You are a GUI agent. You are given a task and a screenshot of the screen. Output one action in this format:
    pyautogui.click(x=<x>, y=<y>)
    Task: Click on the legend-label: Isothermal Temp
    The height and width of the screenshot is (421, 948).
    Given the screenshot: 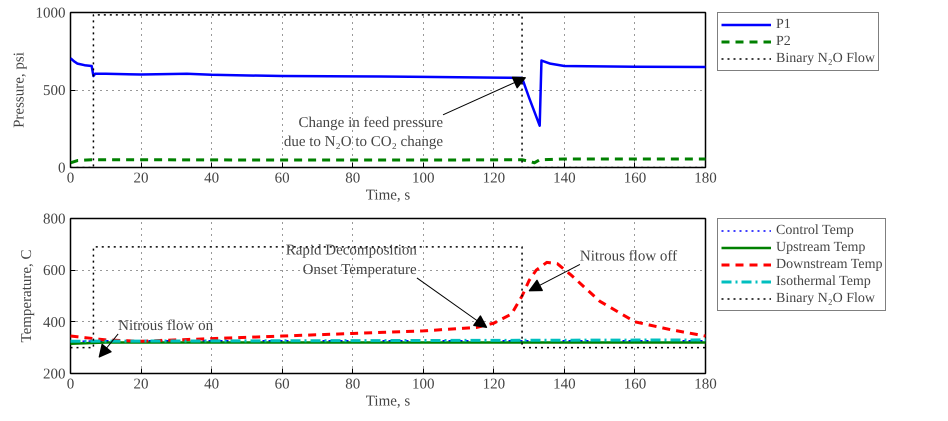 What is the action you would take?
    pyautogui.click(x=823, y=281)
    